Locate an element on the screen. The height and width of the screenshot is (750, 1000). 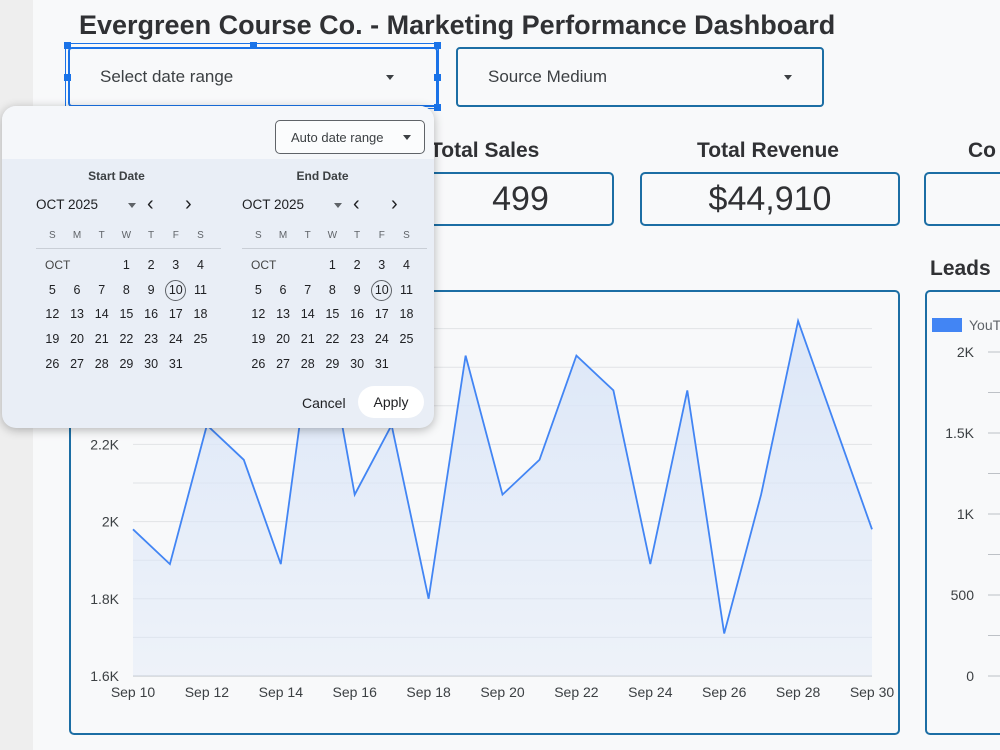
empty-day-cell is located at coordinates (406, 364).